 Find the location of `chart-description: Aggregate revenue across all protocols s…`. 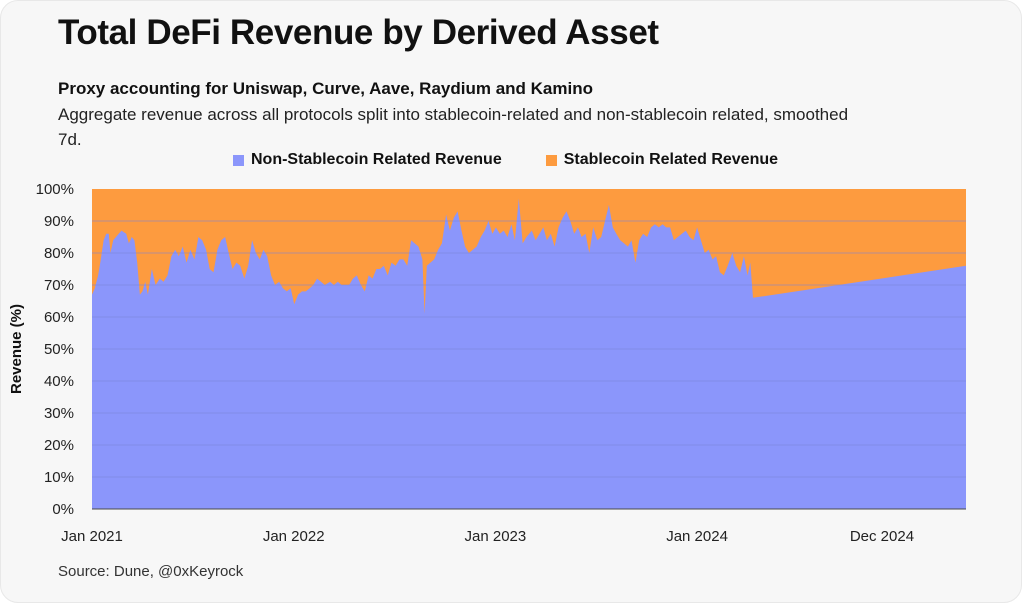

chart-description: Aggregate revenue across all protocols s… is located at coordinates (453, 127).